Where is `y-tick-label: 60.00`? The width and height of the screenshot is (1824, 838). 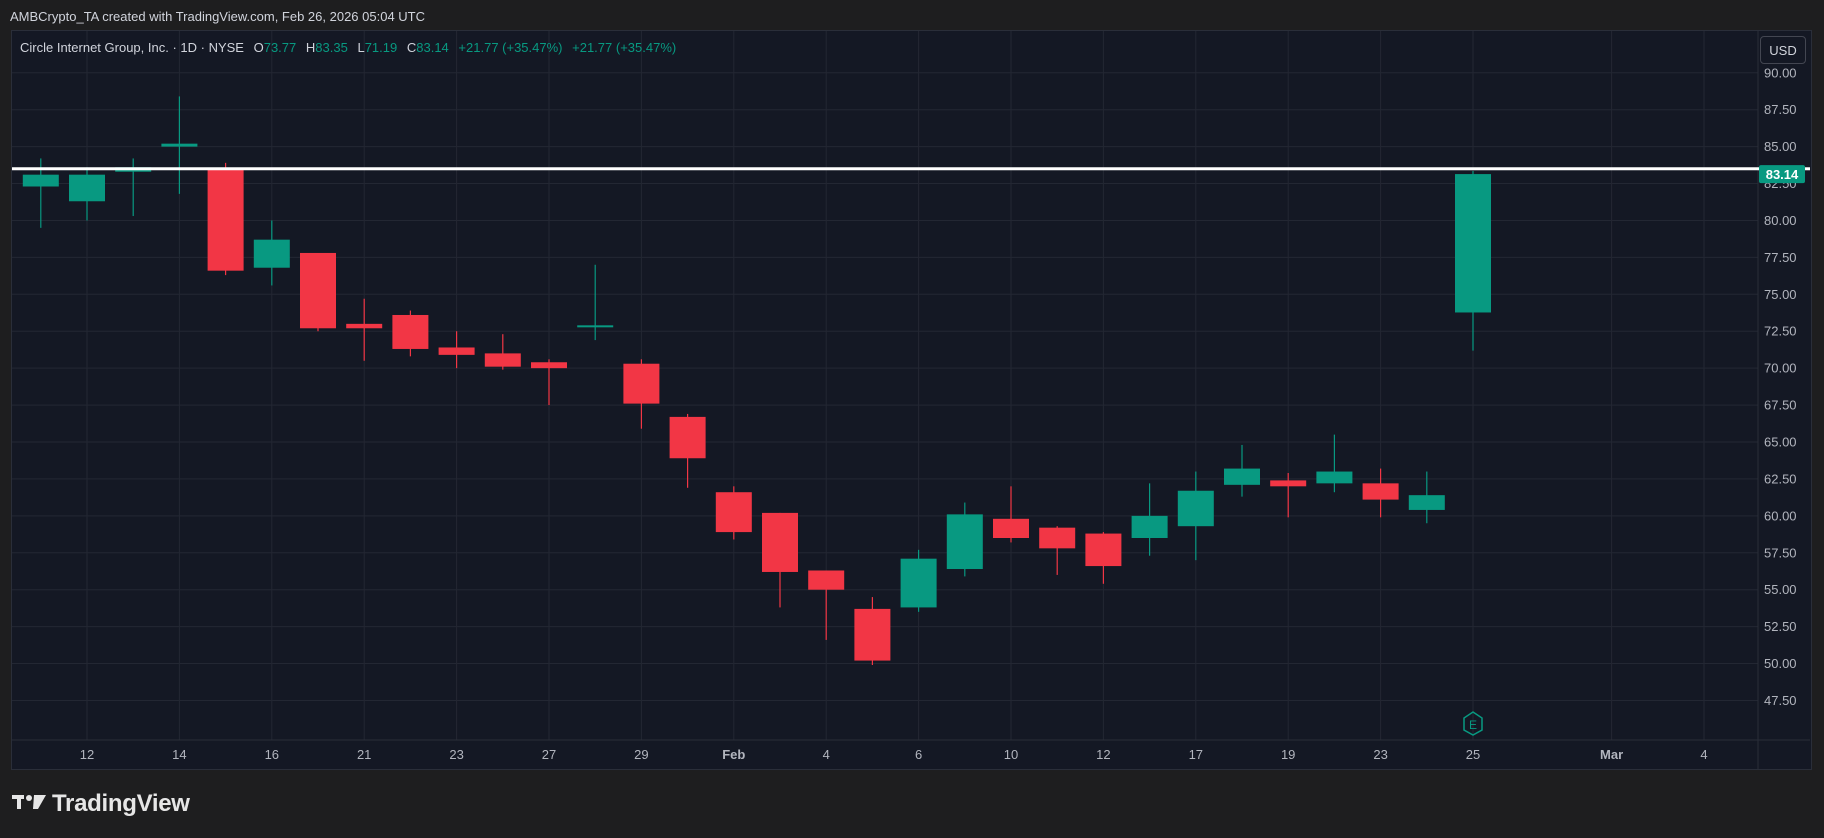
y-tick-label: 60.00 is located at coordinates (1780, 515).